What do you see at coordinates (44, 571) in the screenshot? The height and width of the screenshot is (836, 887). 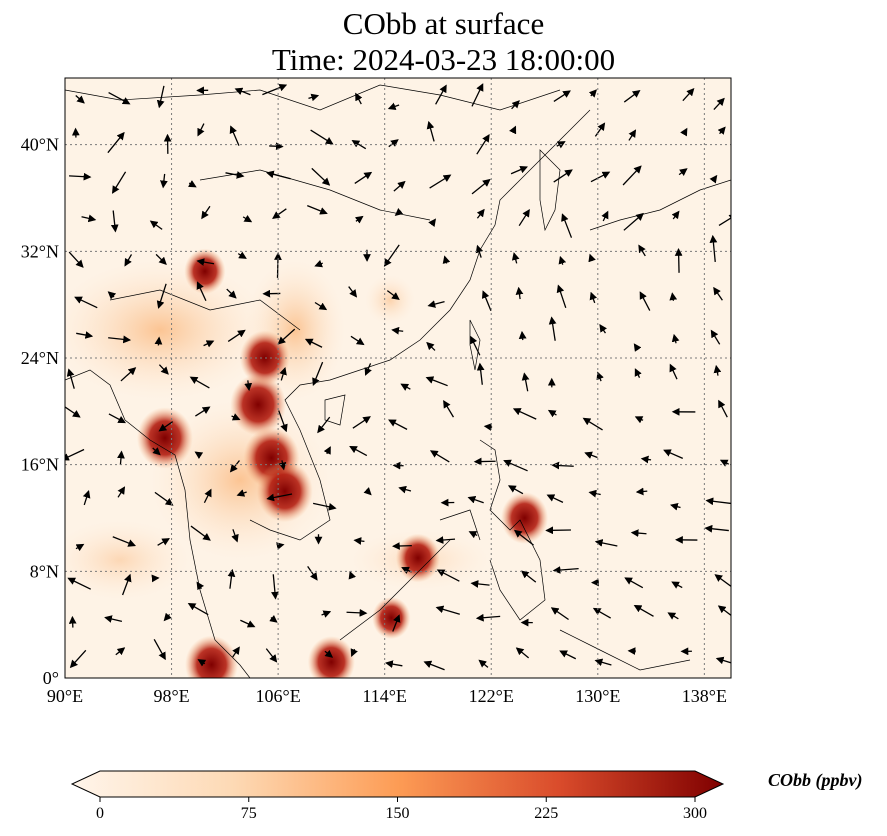 I see `lat-tick-label: 8°N` at bounding box center [44, 571].